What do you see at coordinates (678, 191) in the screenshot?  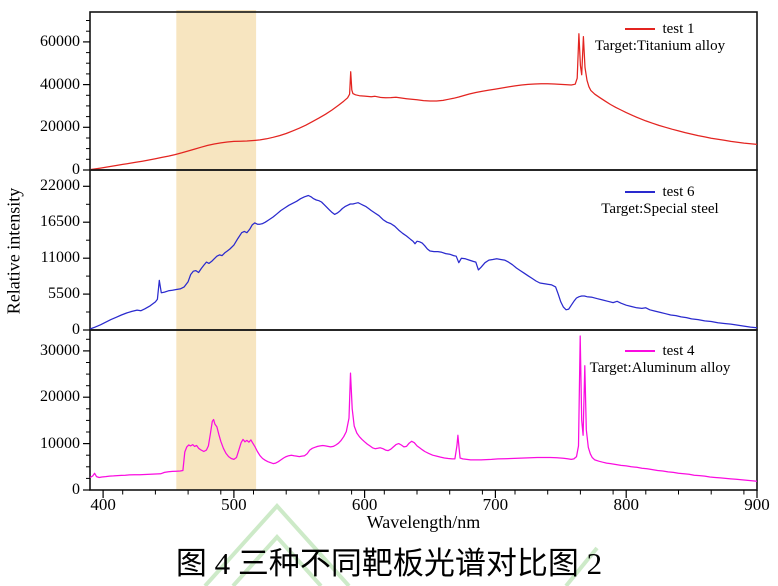 I see `legend-label-test6: test 6` at bounding box center [678, 191].